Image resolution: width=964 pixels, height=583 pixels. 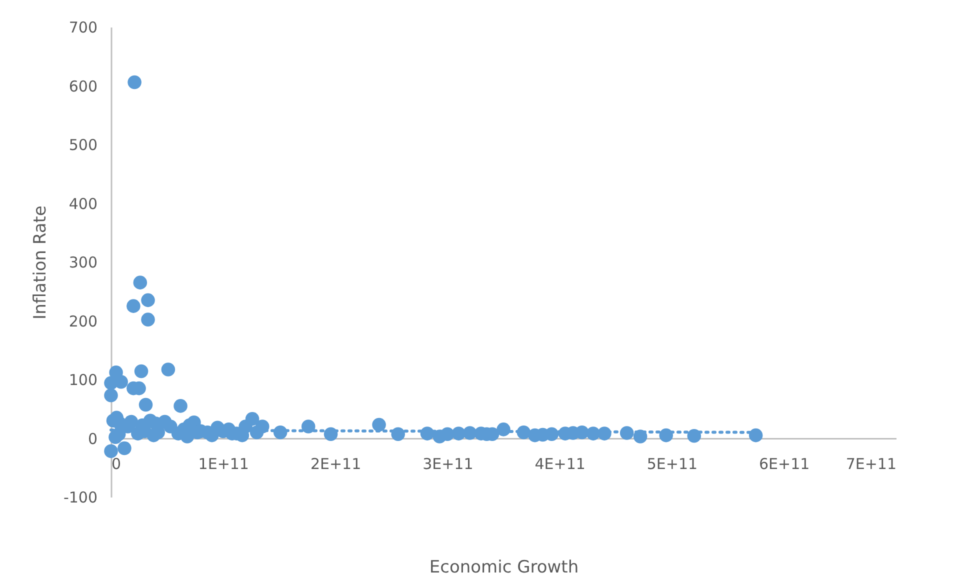 What do you see at coordinates (784, 463) in the screenshot?
I see `x-tick-label: 6E+11` at bounding box center [784, 463].